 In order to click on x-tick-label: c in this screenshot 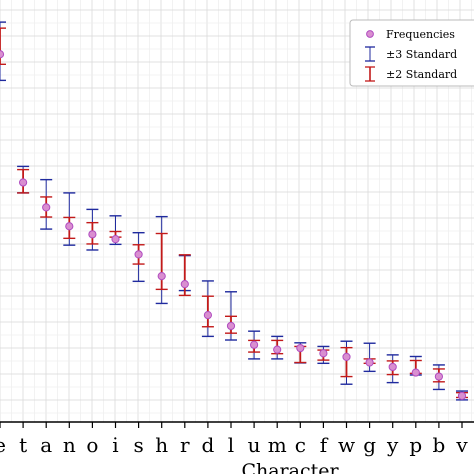, I will do `click(300, 445)`.